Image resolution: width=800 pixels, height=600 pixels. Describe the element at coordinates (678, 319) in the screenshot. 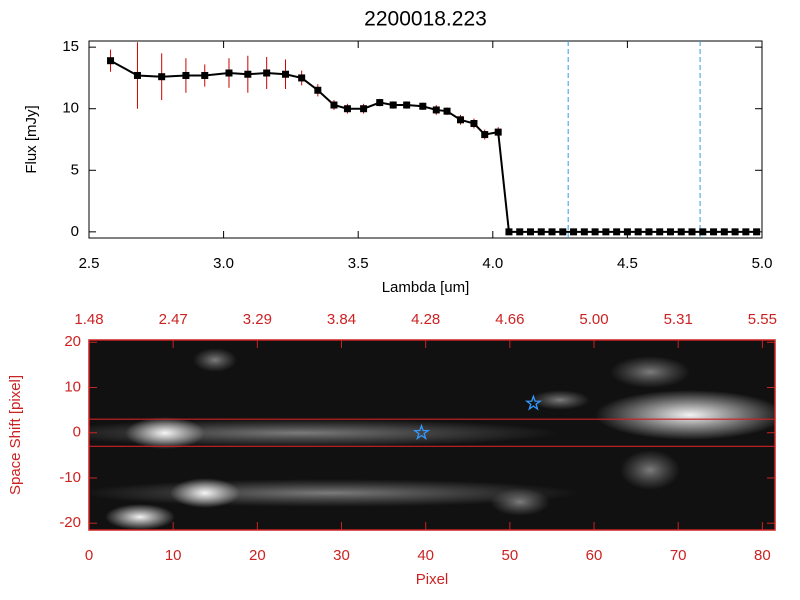

I see `top-tick-label: 5.31` at that location.